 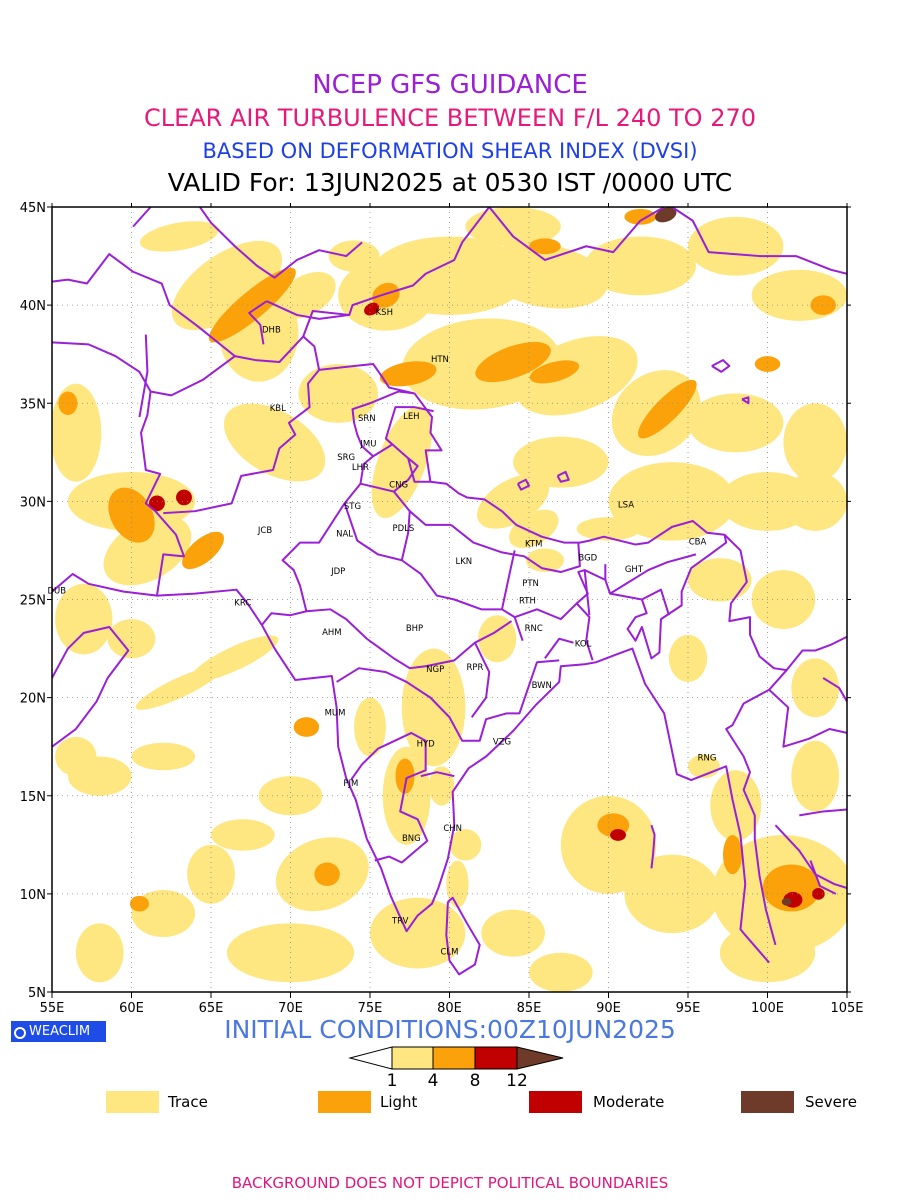 What do you see at coordinates (56, 592) in the screenshot?
I see `city-label-dub: DUB` at bounding box center [56, 592].